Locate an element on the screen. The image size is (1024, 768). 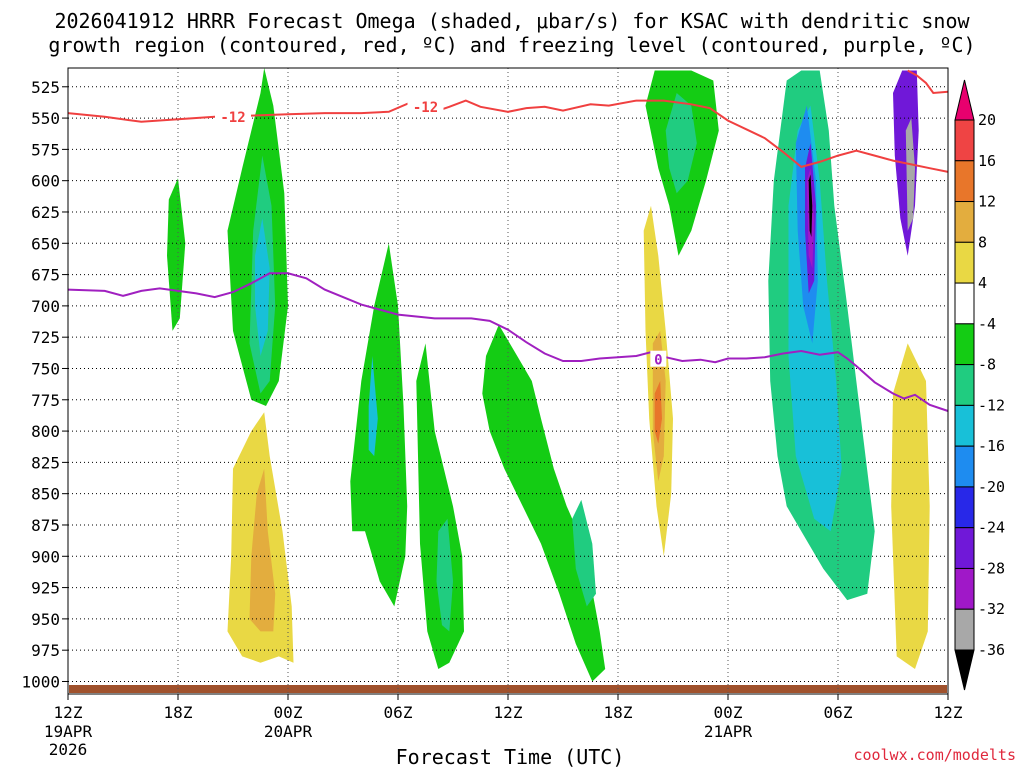
y-tick-label-900: 900 is located at coordinates (45, 556).